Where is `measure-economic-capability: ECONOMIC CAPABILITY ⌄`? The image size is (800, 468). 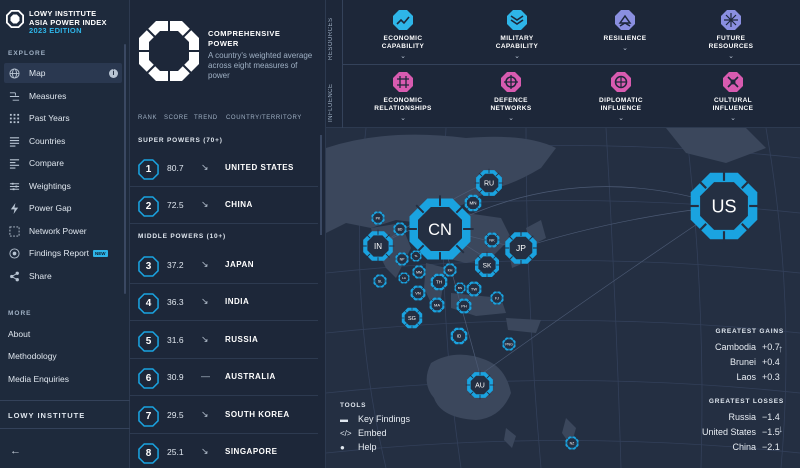
measure-economic-capability: ECONOMIC CAPABILITY ⌄ is located at coordinates (403, 35).